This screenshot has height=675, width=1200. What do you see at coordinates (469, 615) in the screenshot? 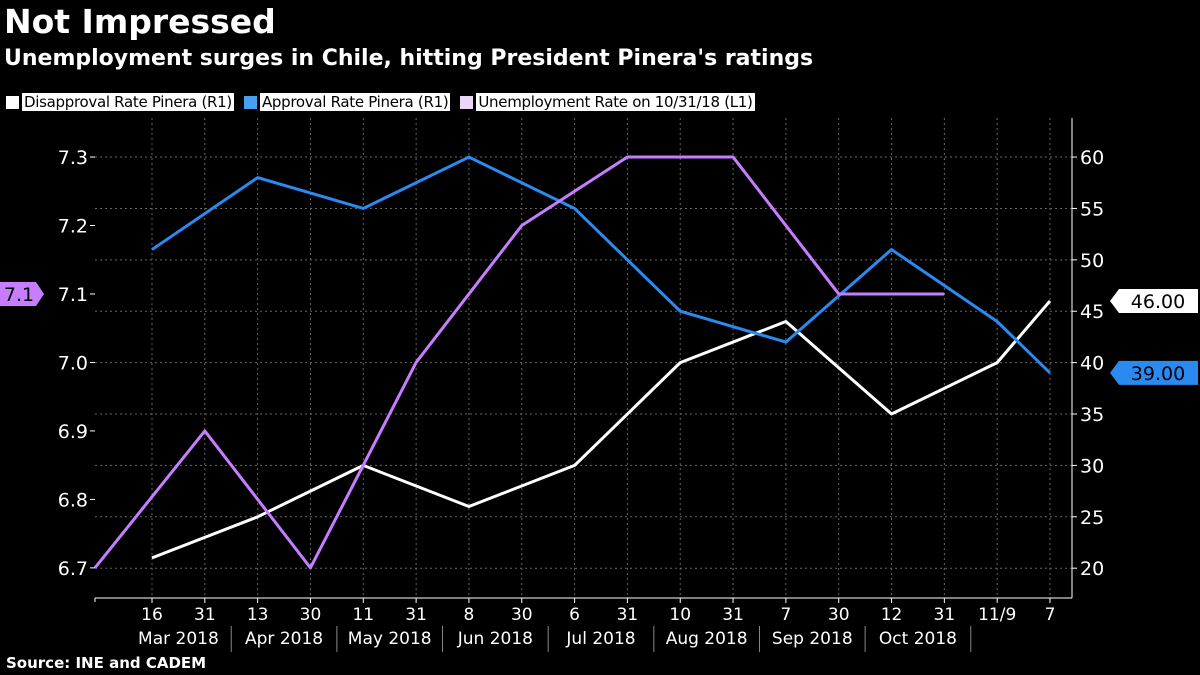
I see `x-tick-label: 8` at bounding box center [469, 615].